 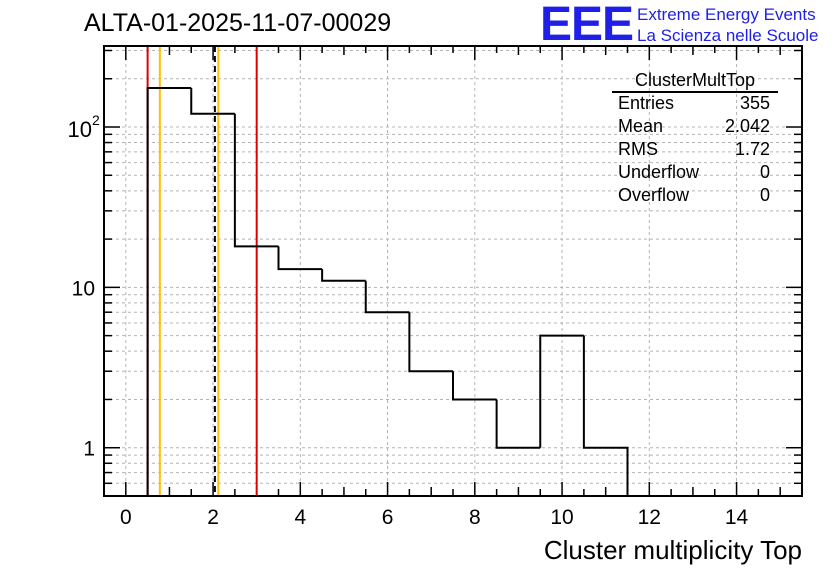 What do you see at coordinates (561, 517) in the screenshot?
I see `x-tick-label: 10` at bounding box center [561, 517].